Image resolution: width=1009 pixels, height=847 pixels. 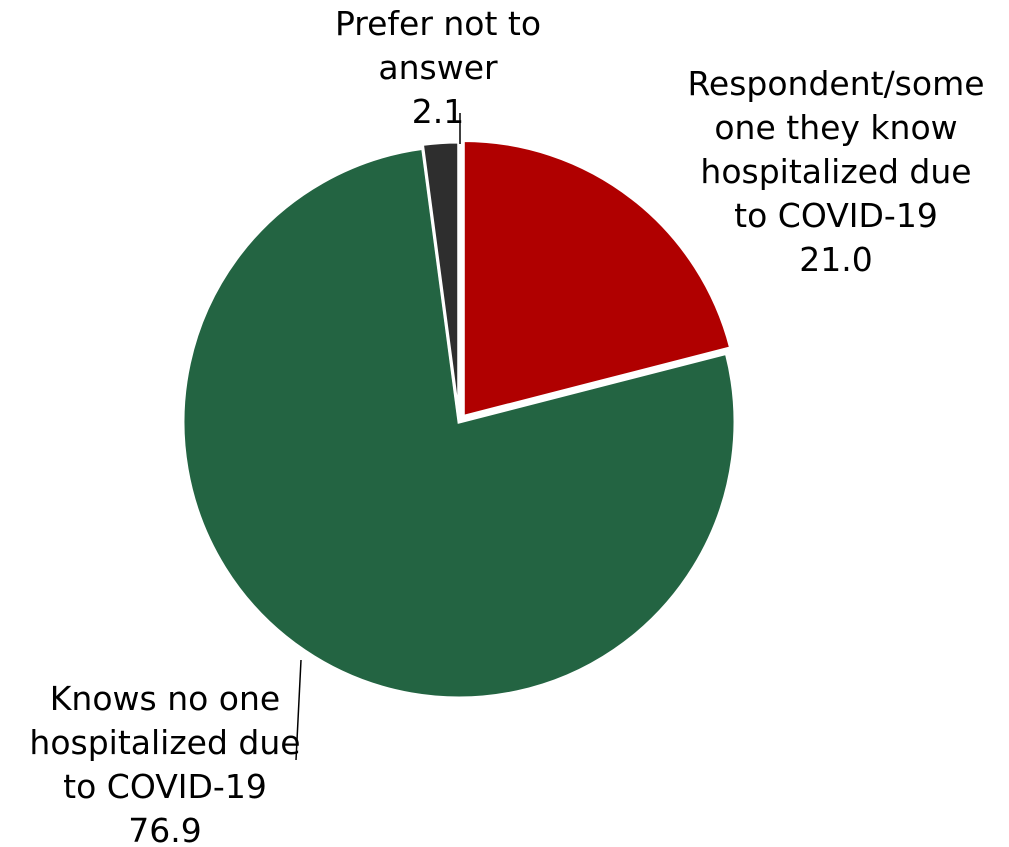 What do you see at coordinates (438, 111) in the screenshot?
I see `slice-value-label: 2.1` at bounding box center [438, 111].